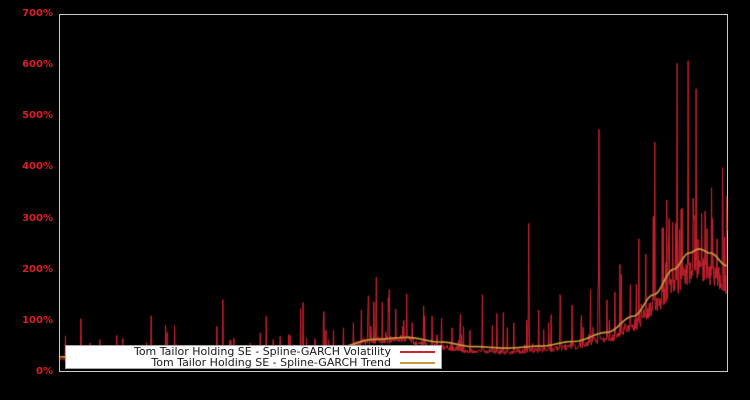  What do you see at coordinates (417, 362) in the screenshot?
I see `trend-line-swatch` at bounding box center [417, 362].